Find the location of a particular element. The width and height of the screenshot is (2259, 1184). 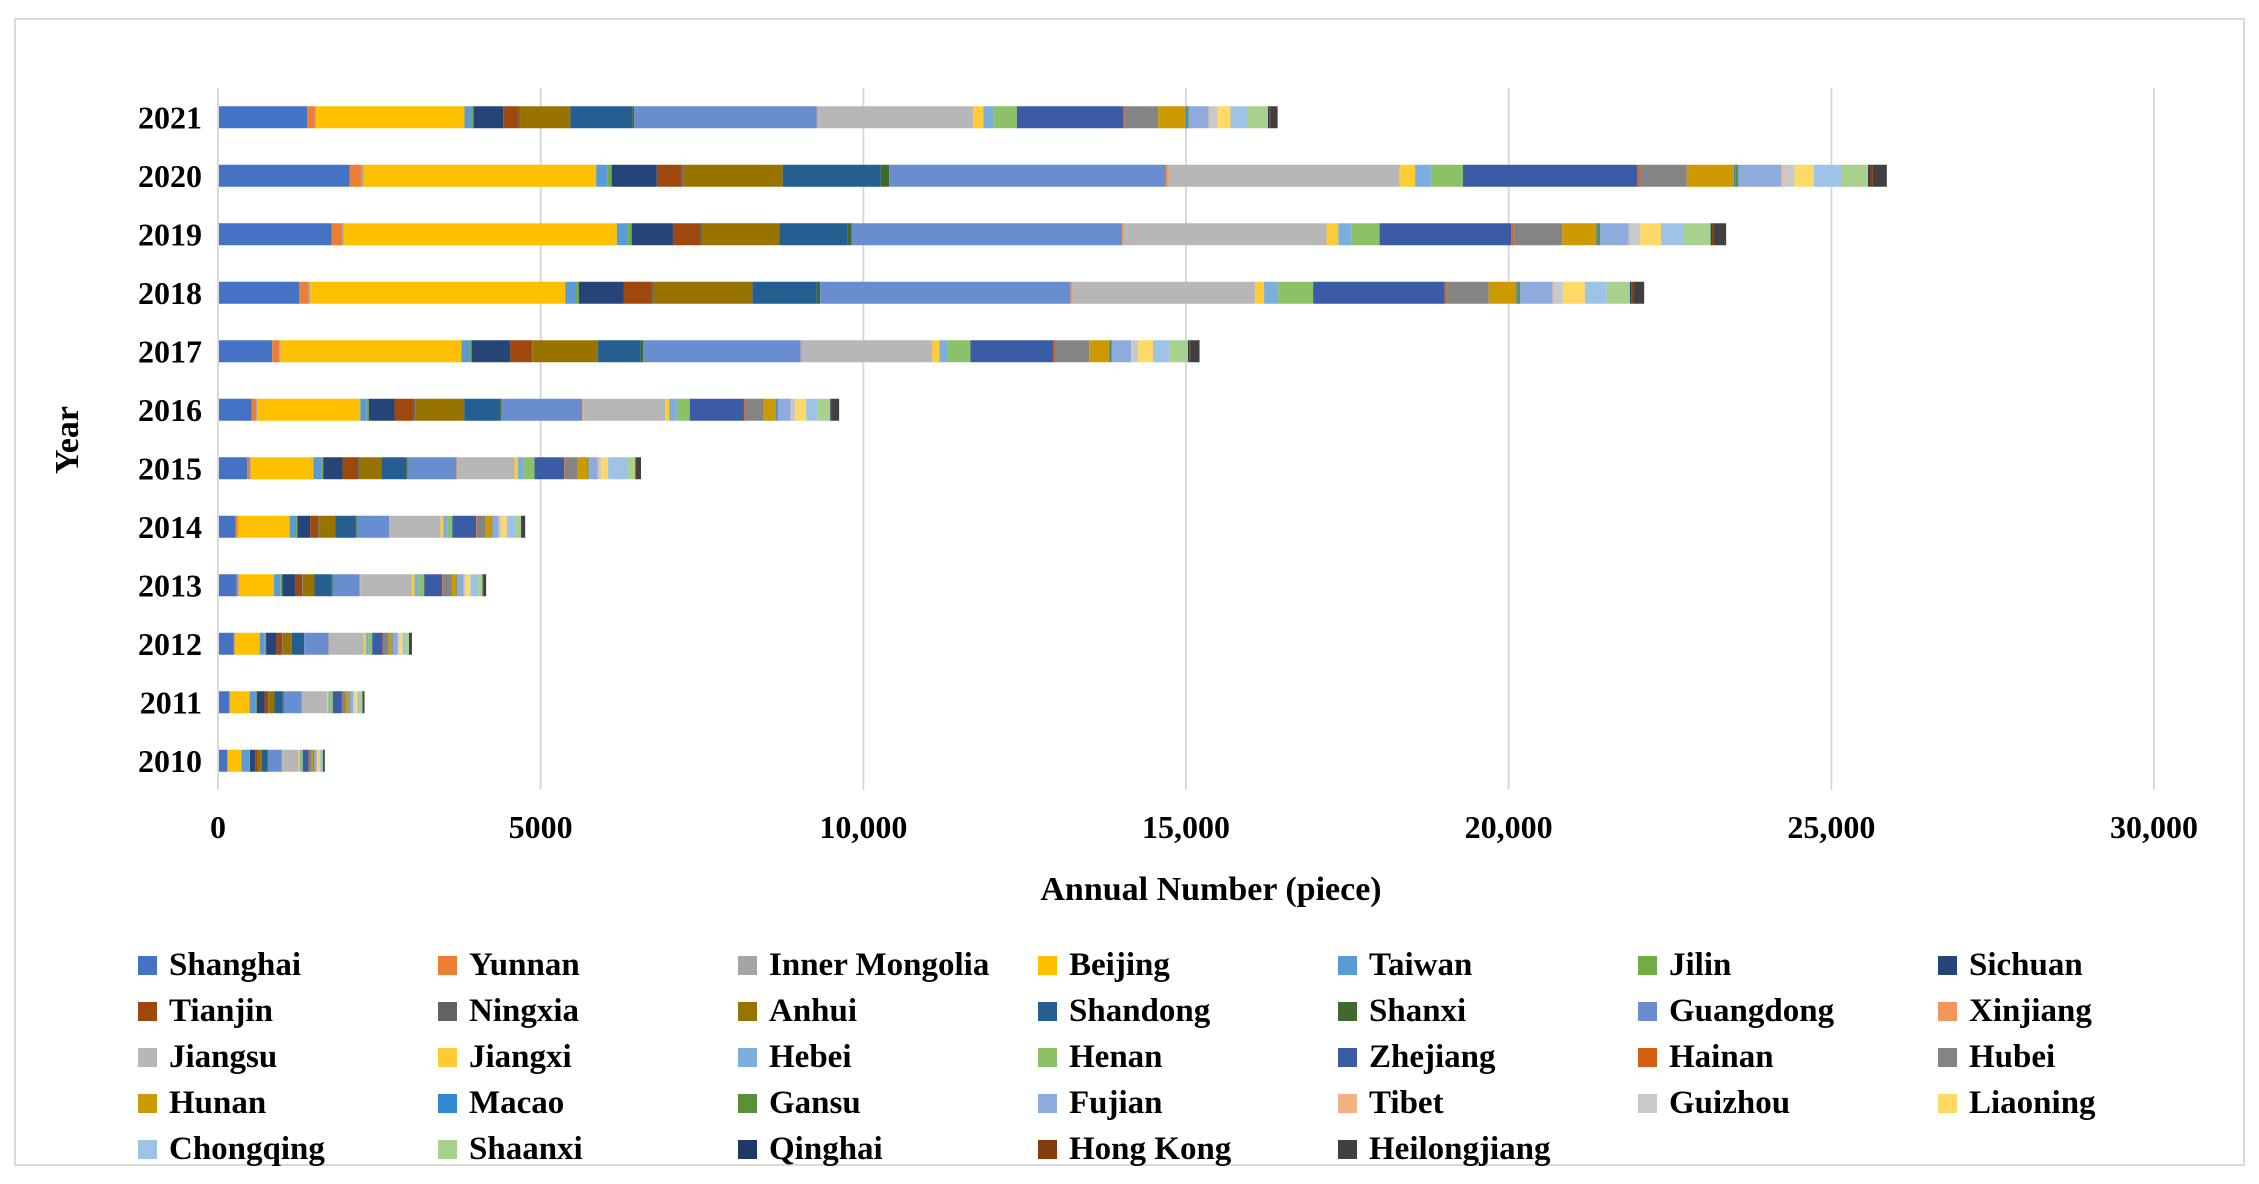

bar-segment-fujian-2018 is located at coordinates (1536, 292).